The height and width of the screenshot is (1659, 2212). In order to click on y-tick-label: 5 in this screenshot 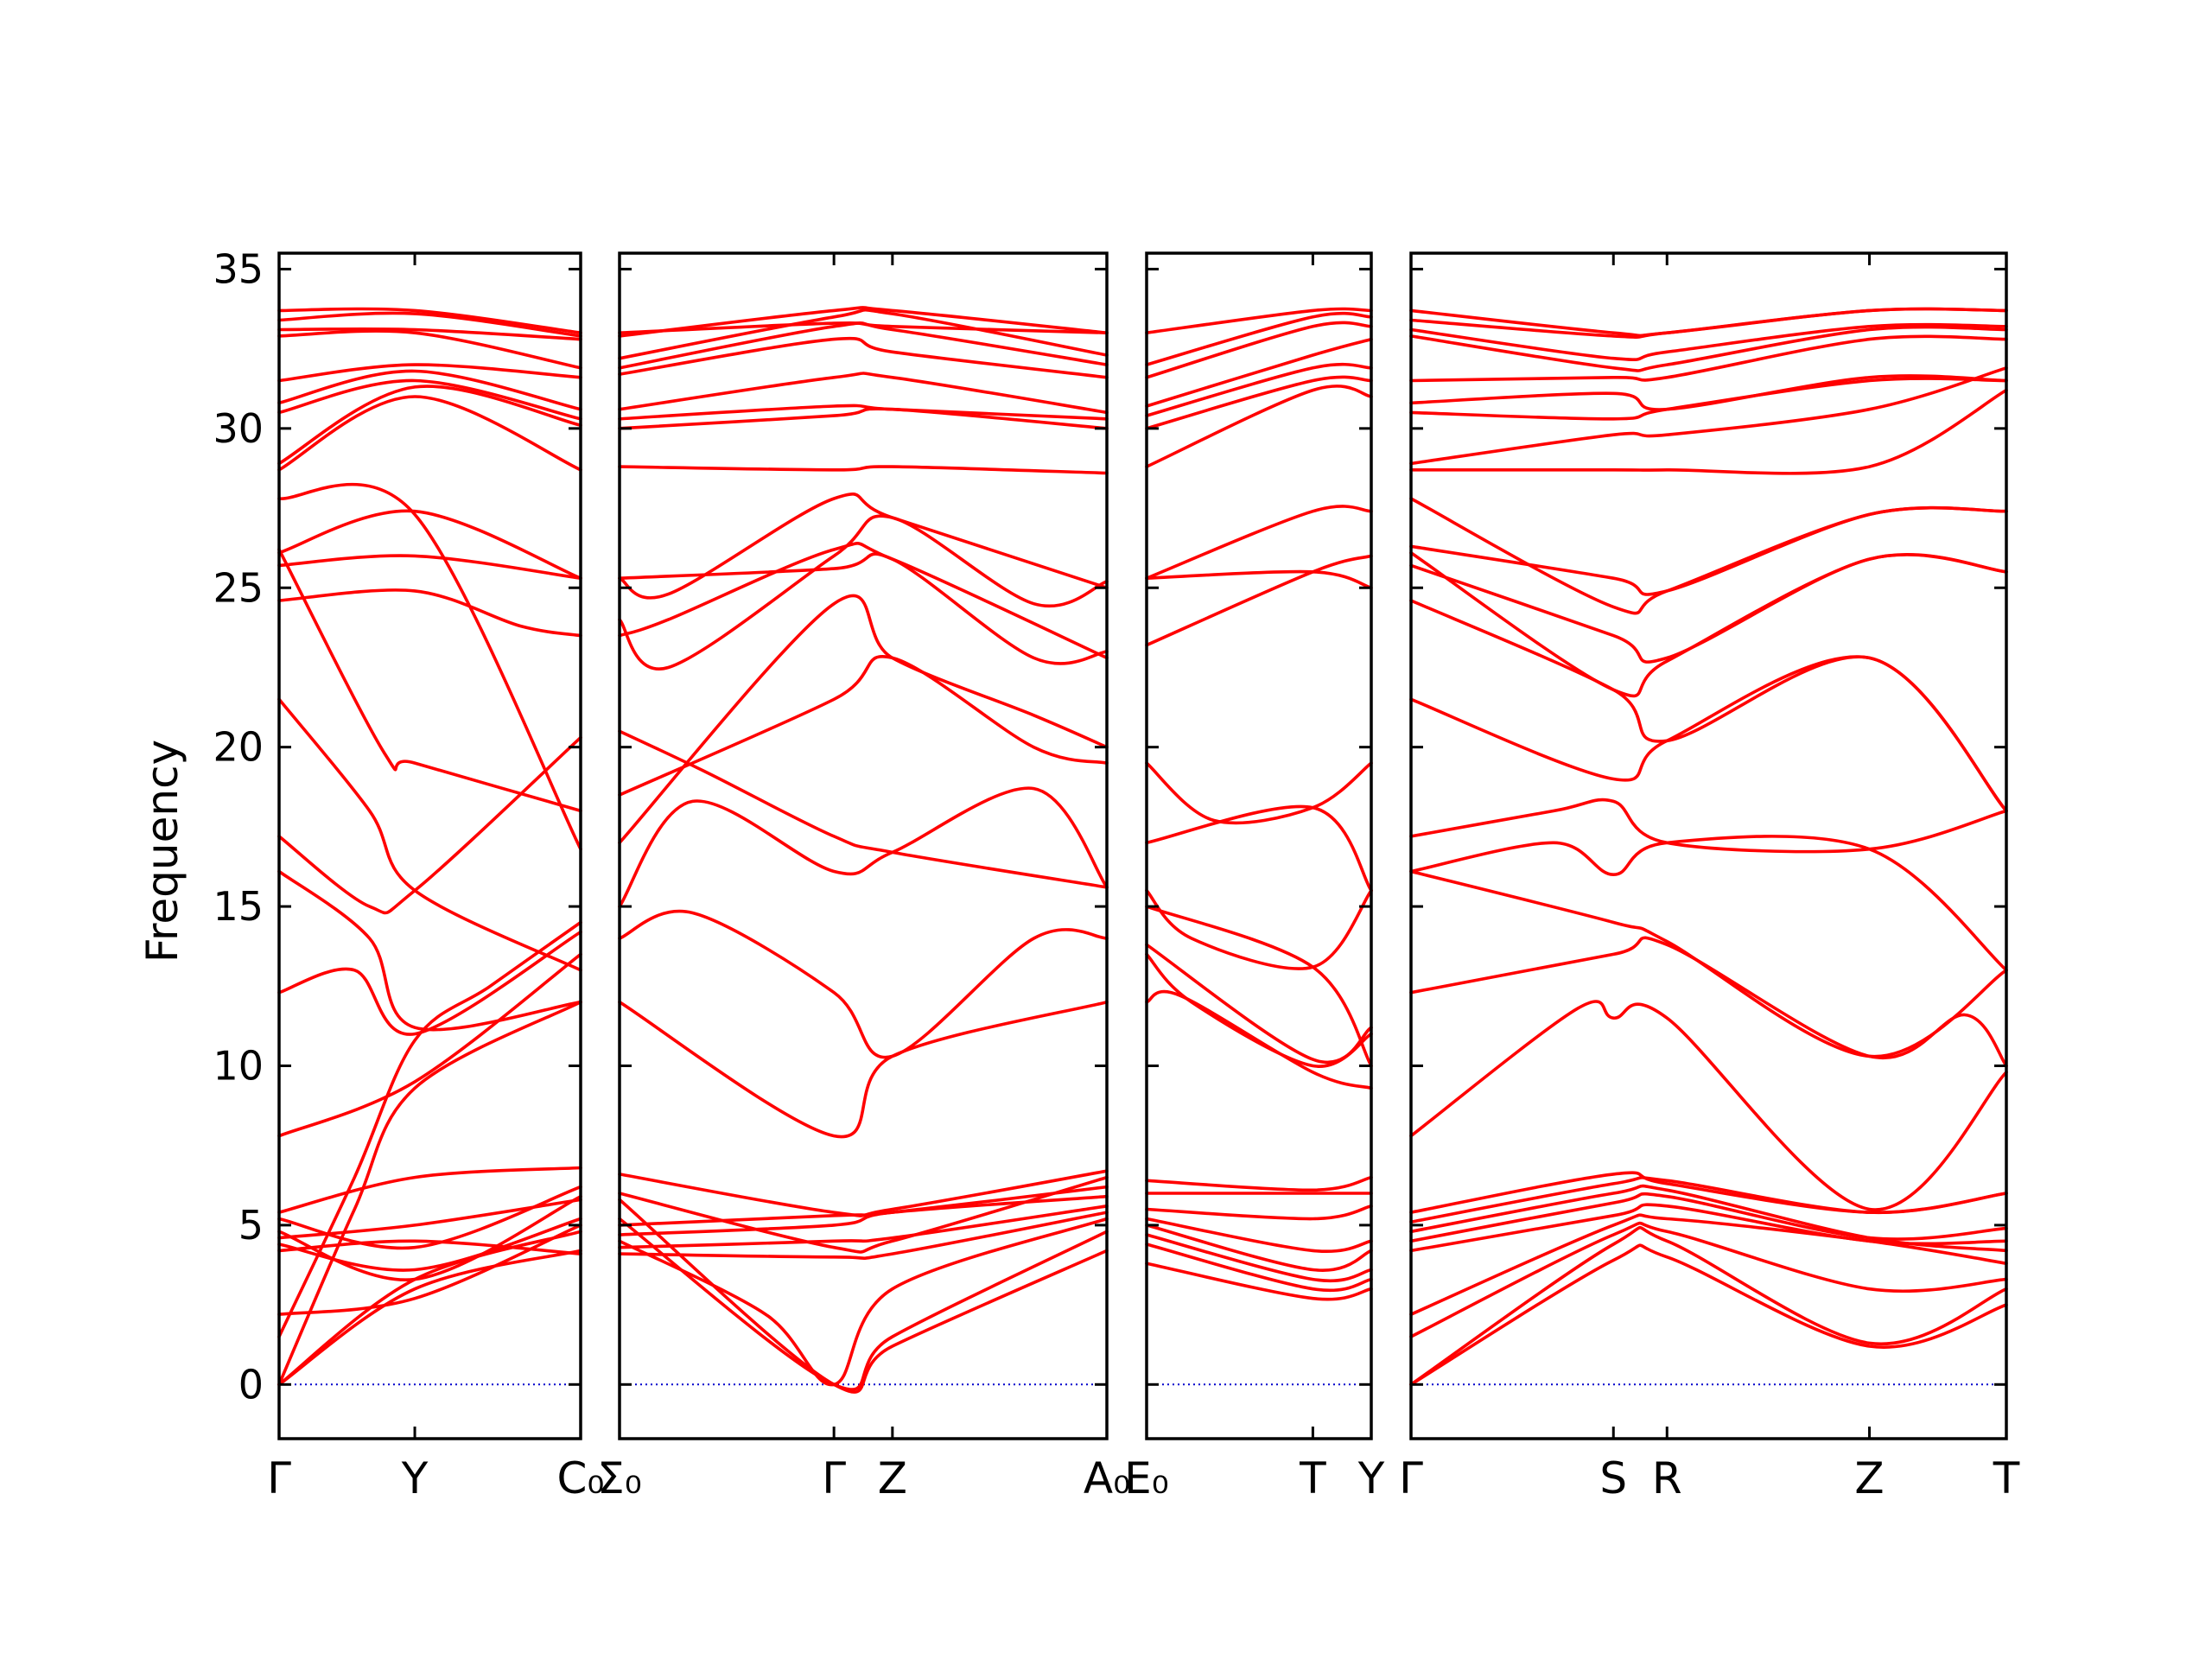, I will do `click(251, 1225)`.